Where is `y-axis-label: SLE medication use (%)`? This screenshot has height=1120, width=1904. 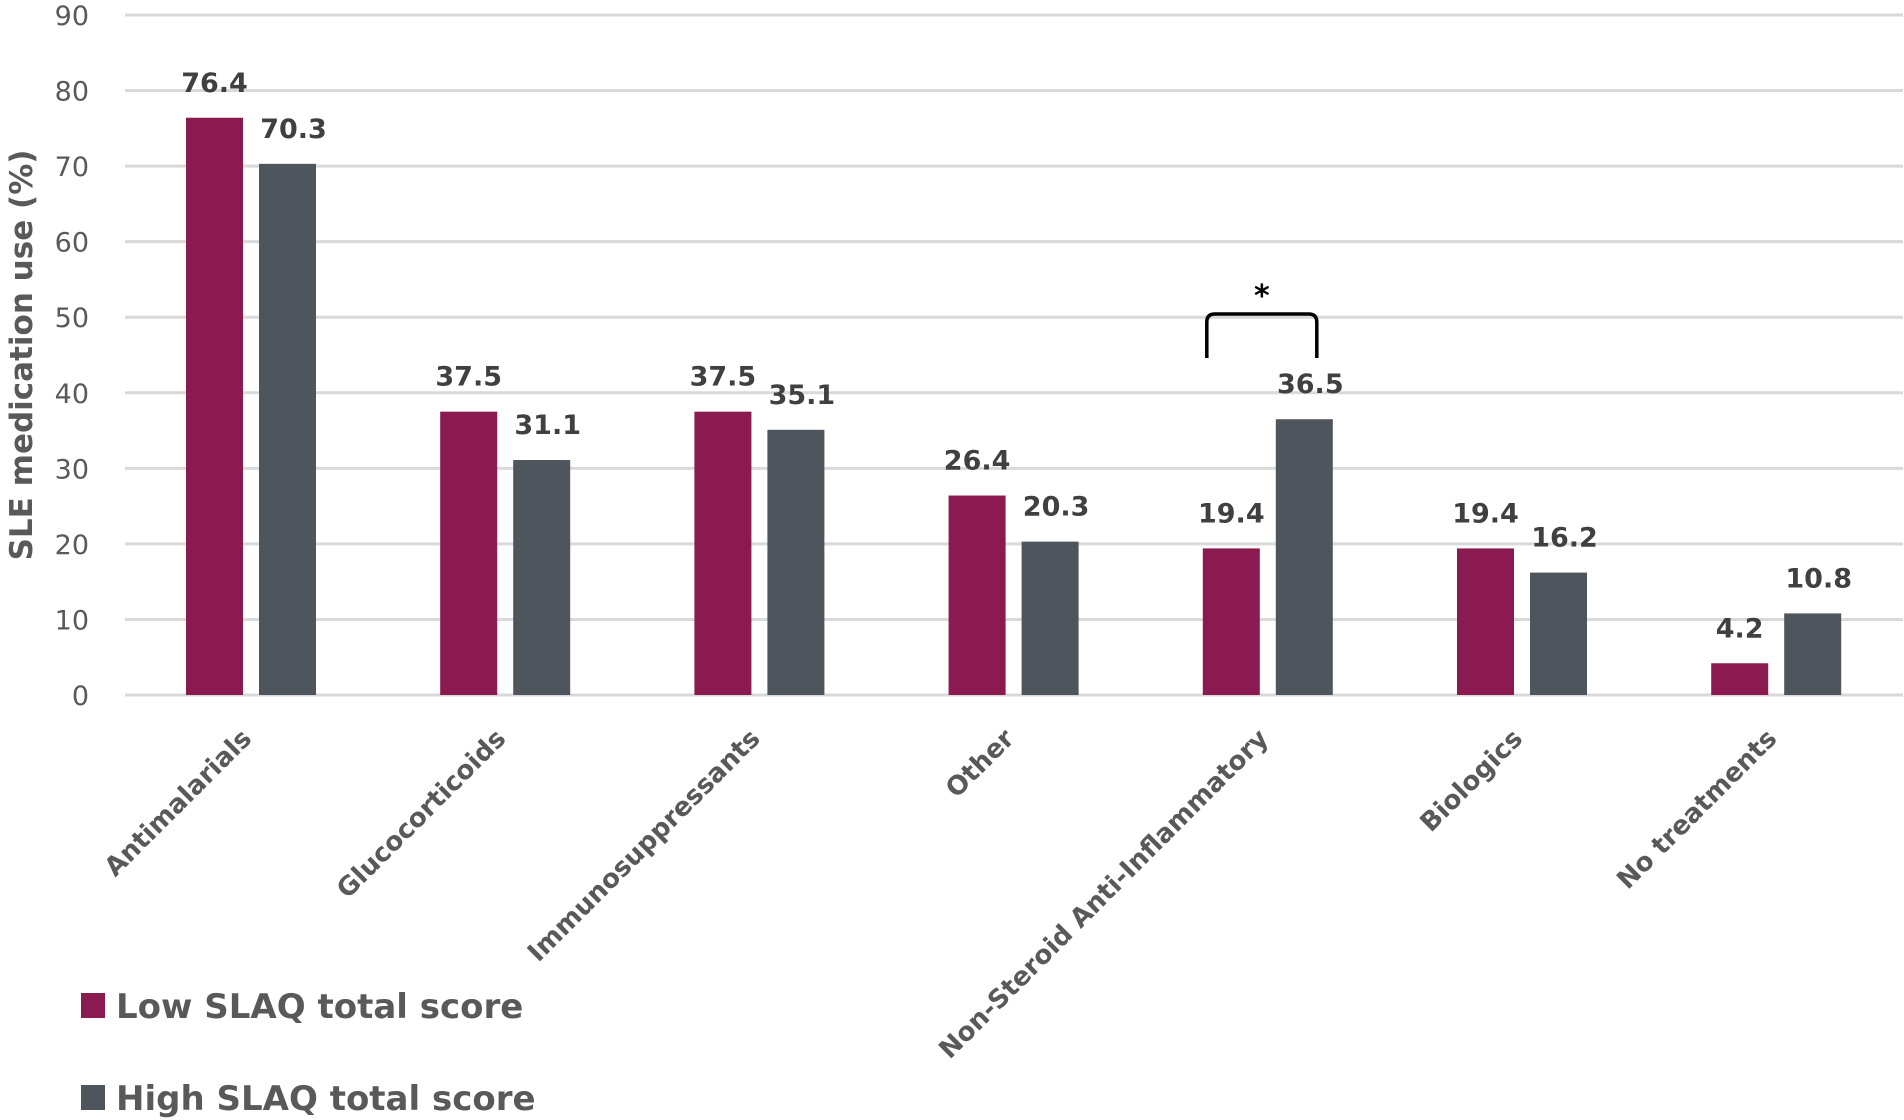 y-axis-label: SLE medication use (%) is located at coordinates (22, 355).